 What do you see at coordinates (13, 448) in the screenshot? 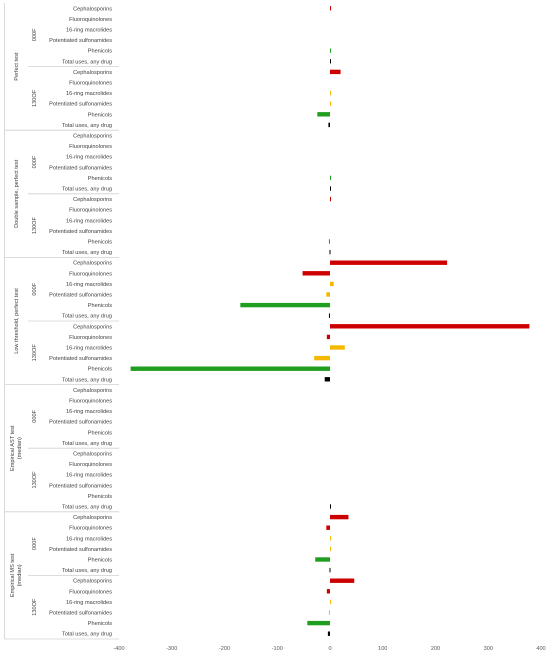
I see `scenario-label: Empirical AST test` at bounding box center [13, 448].